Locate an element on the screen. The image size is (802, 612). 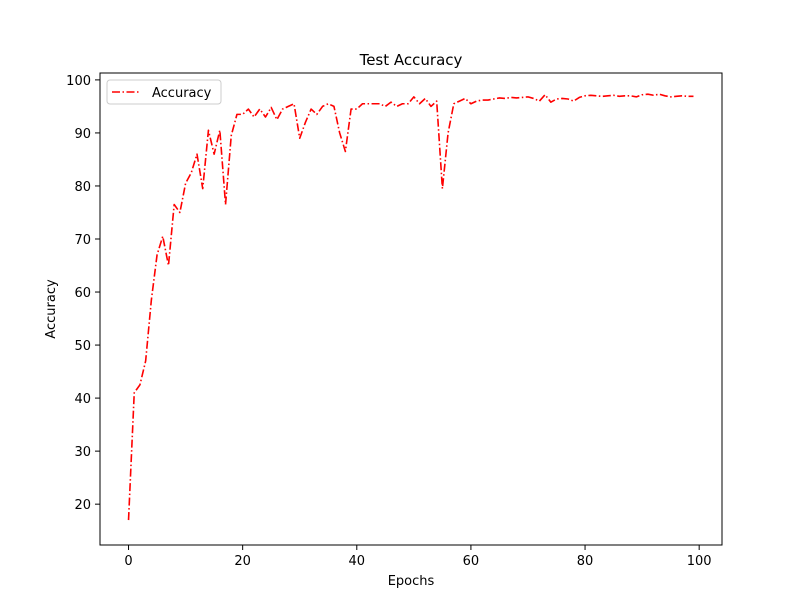
y-tick-label: 40 is located at coordinates (82, 399).